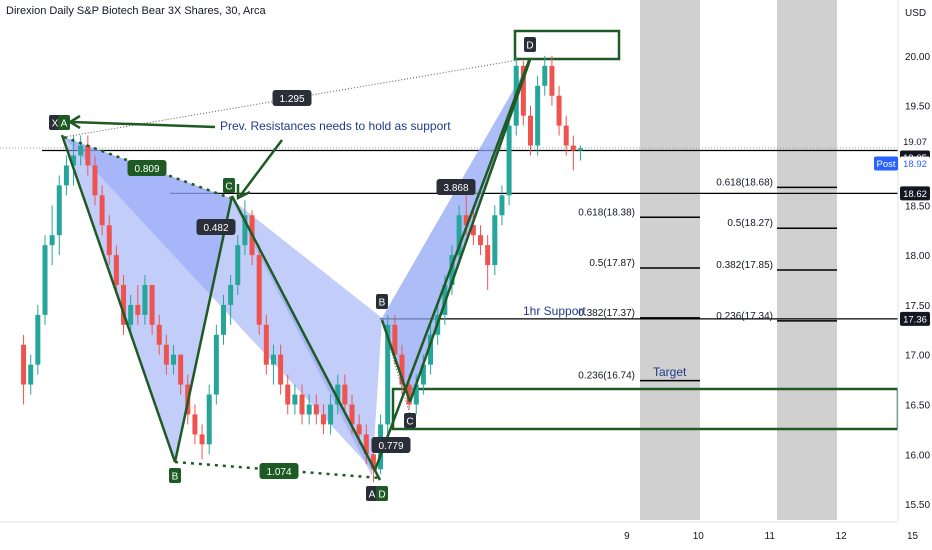 The height and width of the screenshot is (550, 932). Describe the element at coordinates (627, 536) in the screenshot. I see `x-tick-label: 9` at that location.